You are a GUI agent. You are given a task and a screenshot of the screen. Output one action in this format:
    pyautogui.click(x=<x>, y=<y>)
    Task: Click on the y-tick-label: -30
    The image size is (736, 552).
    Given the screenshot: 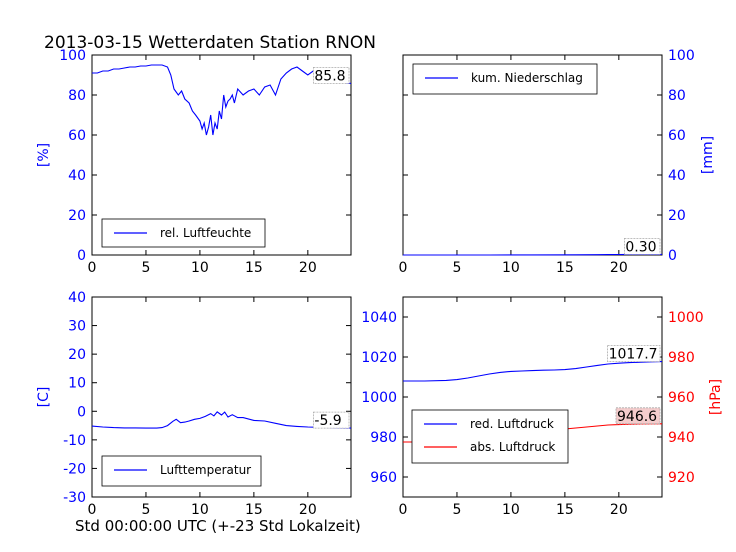 What is the action you would take?
    pyautogui.click(x=74, y=498)
    